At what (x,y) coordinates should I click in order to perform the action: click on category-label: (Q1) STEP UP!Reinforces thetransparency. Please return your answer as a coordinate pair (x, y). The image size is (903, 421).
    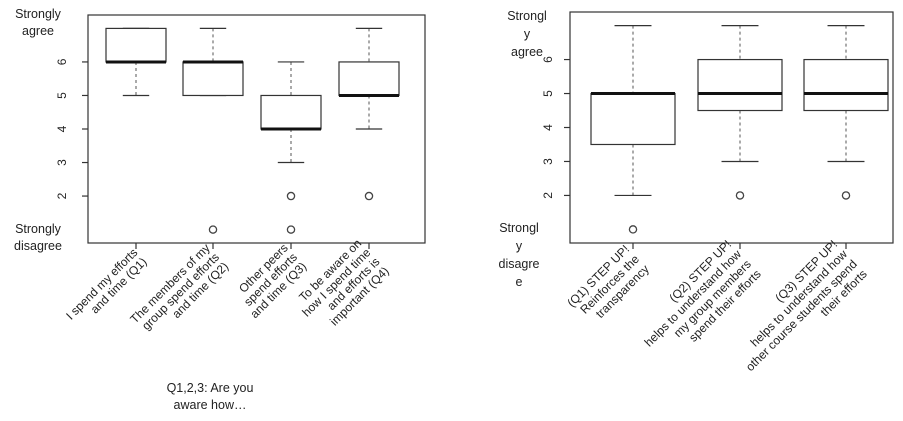
    Looking at the image, I should click on (608, 286).